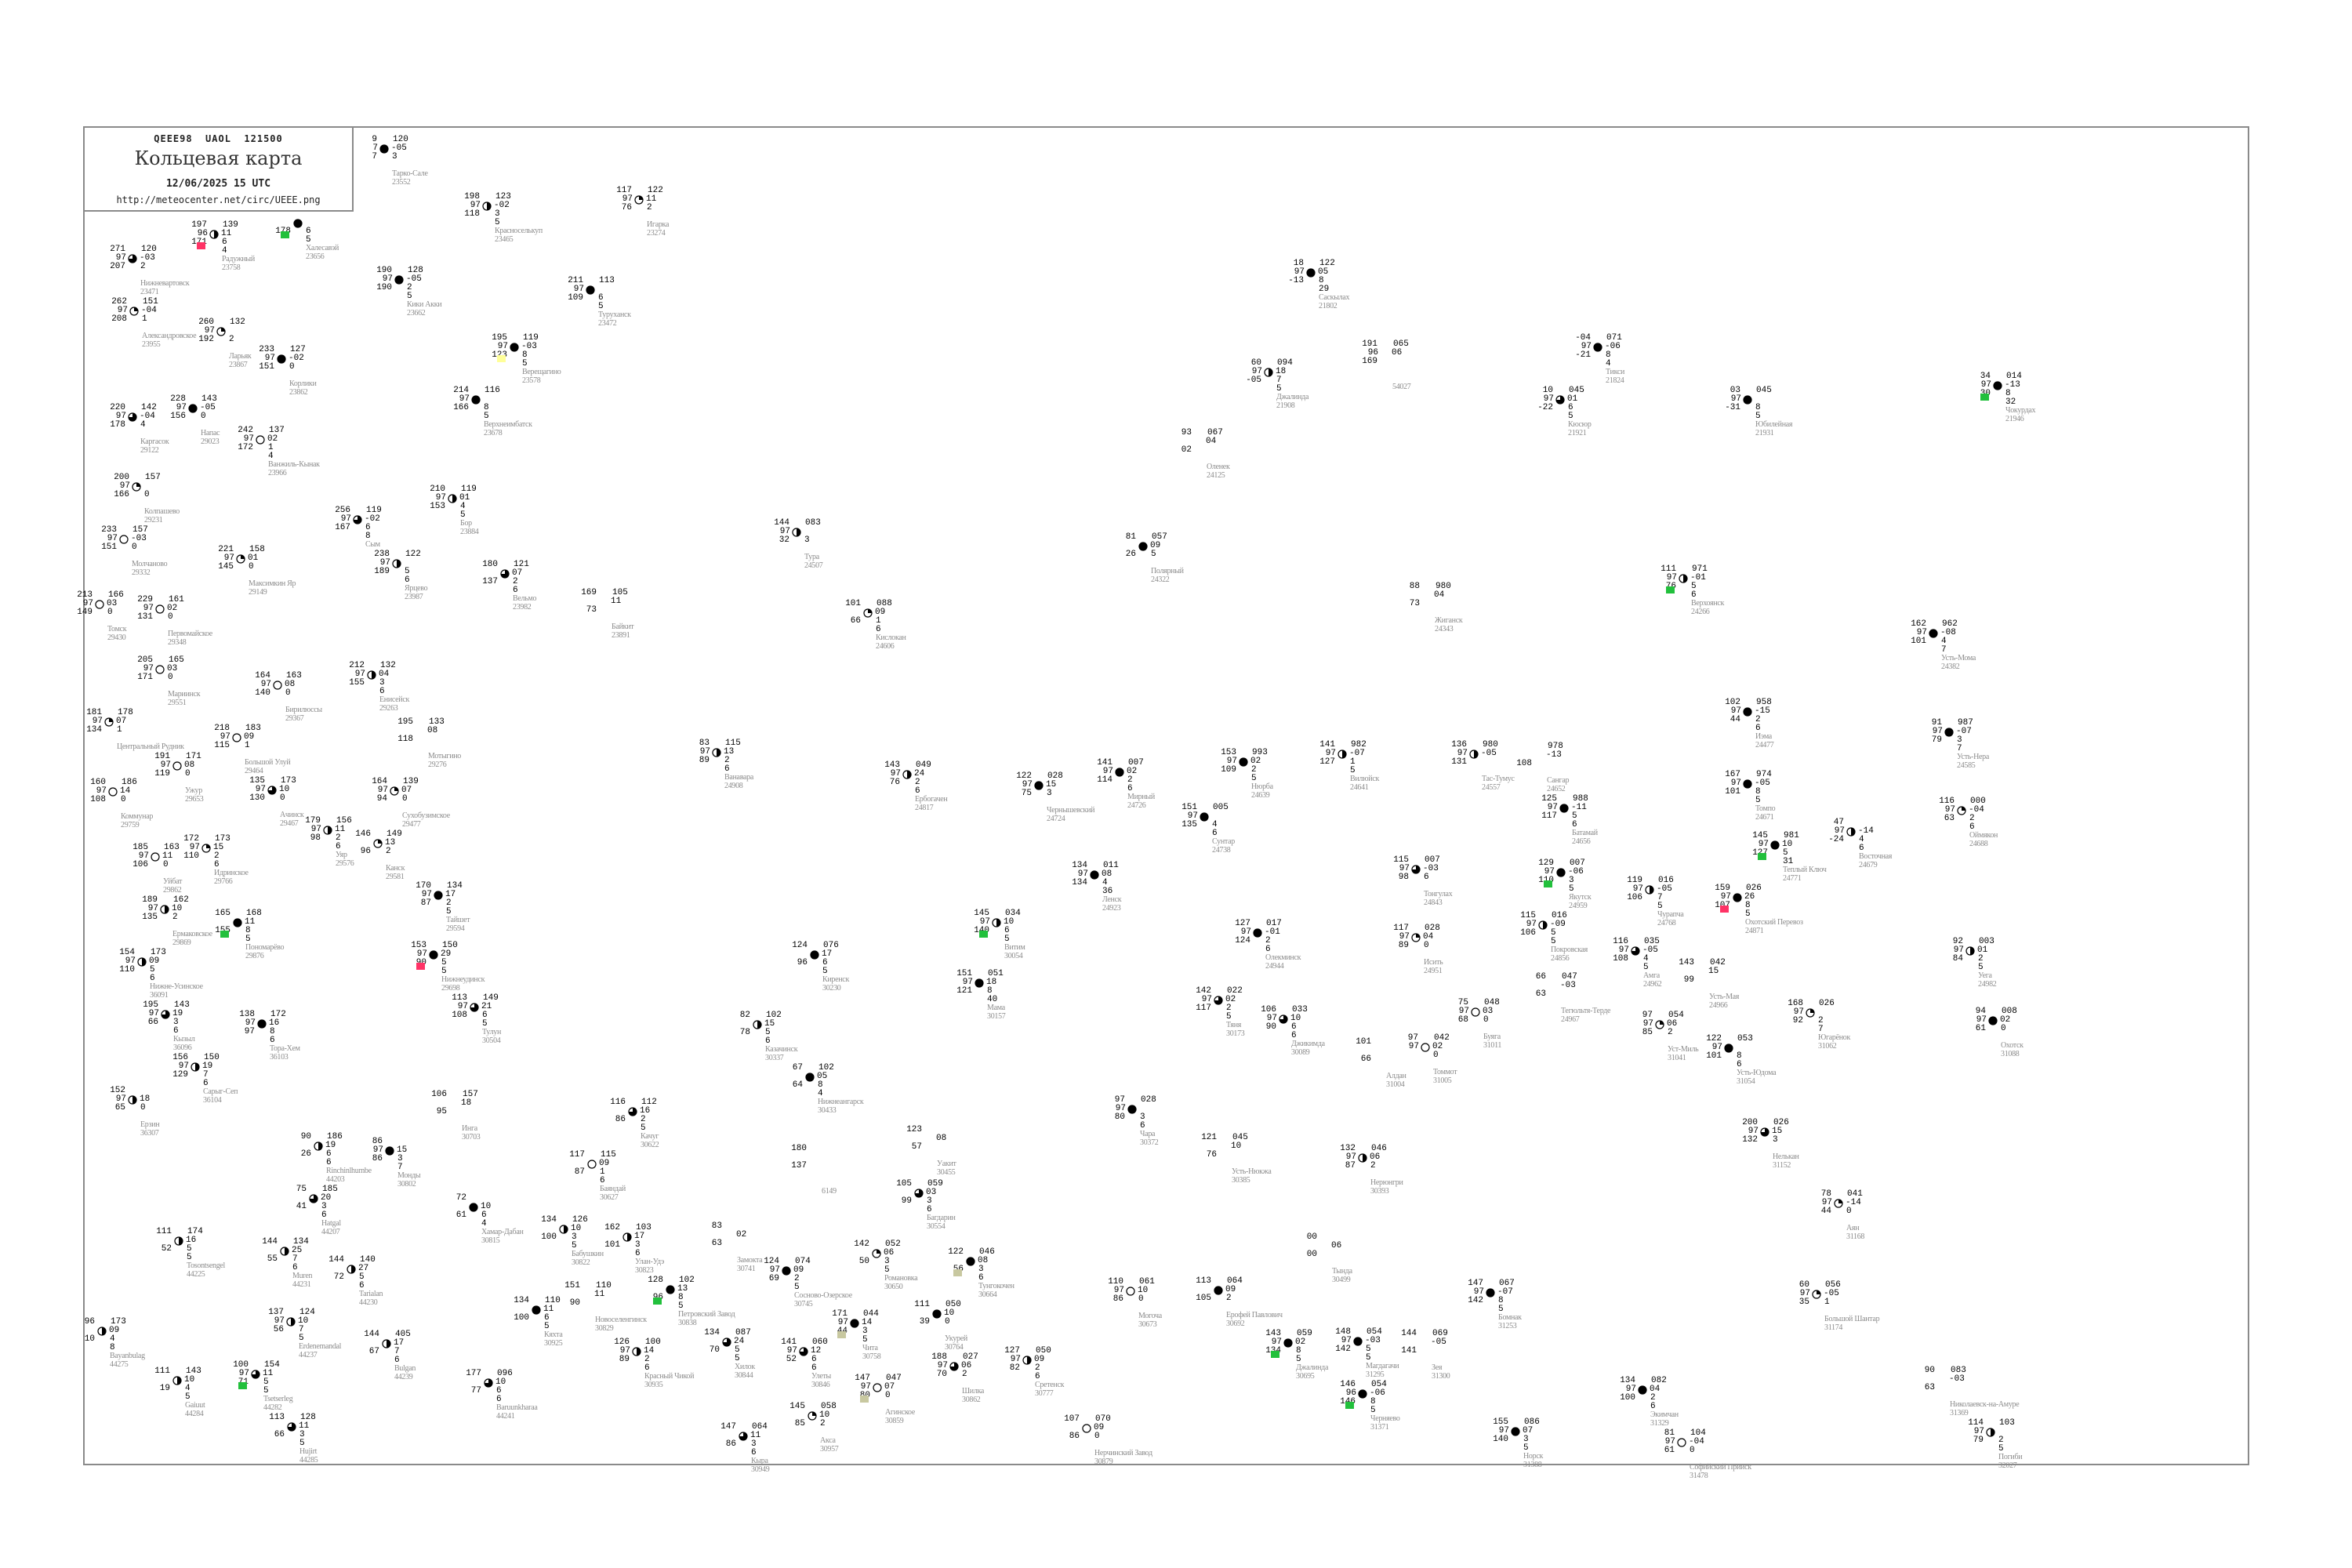 The image size is (2352, 1568). What do you see at coordinates (394, 834) in the screenshot?
I see `sea-level-pressure: 149` at bounding box center [394, 834].